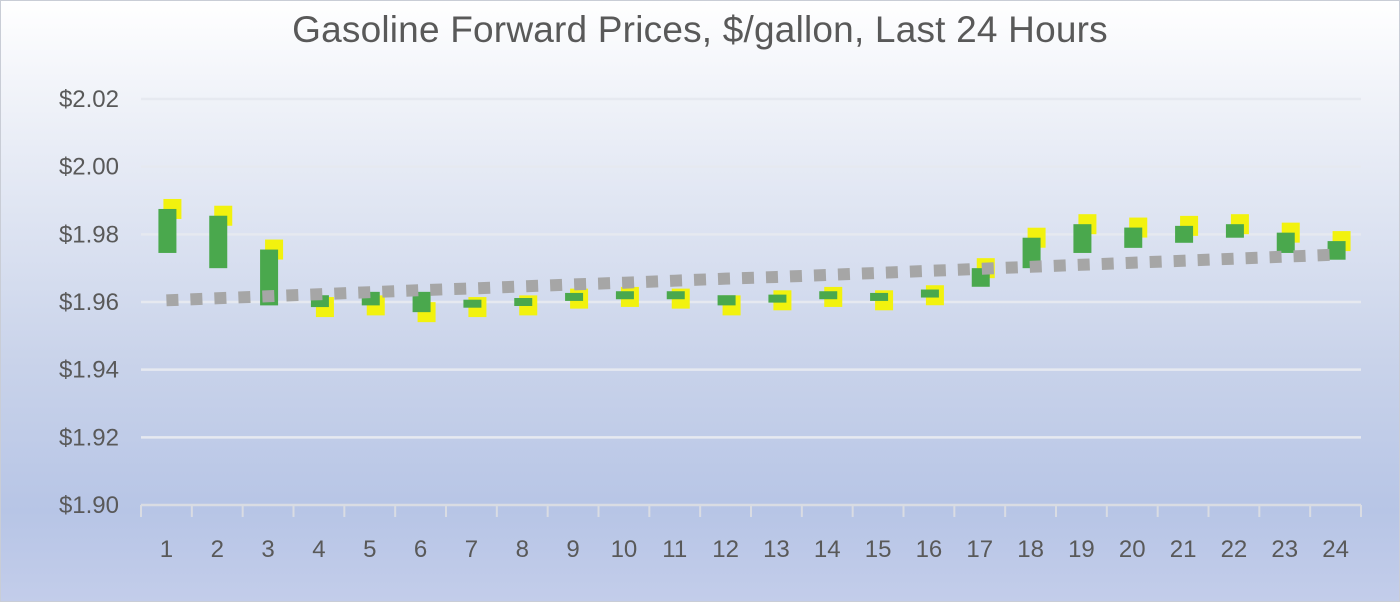 Image resolution: width=1400 pixels, height=603 pixels. Describe the element at coordinates (725, 549) in the screenshot. I see `x-tick-label: 12` at that location.